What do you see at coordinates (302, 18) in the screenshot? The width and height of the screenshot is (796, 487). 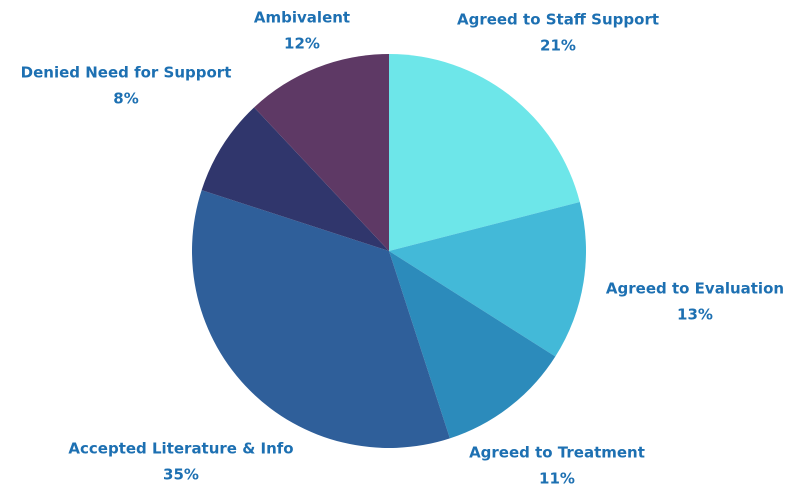 I see `slice-label: Ambivalent` at bounding box center [302, 18].